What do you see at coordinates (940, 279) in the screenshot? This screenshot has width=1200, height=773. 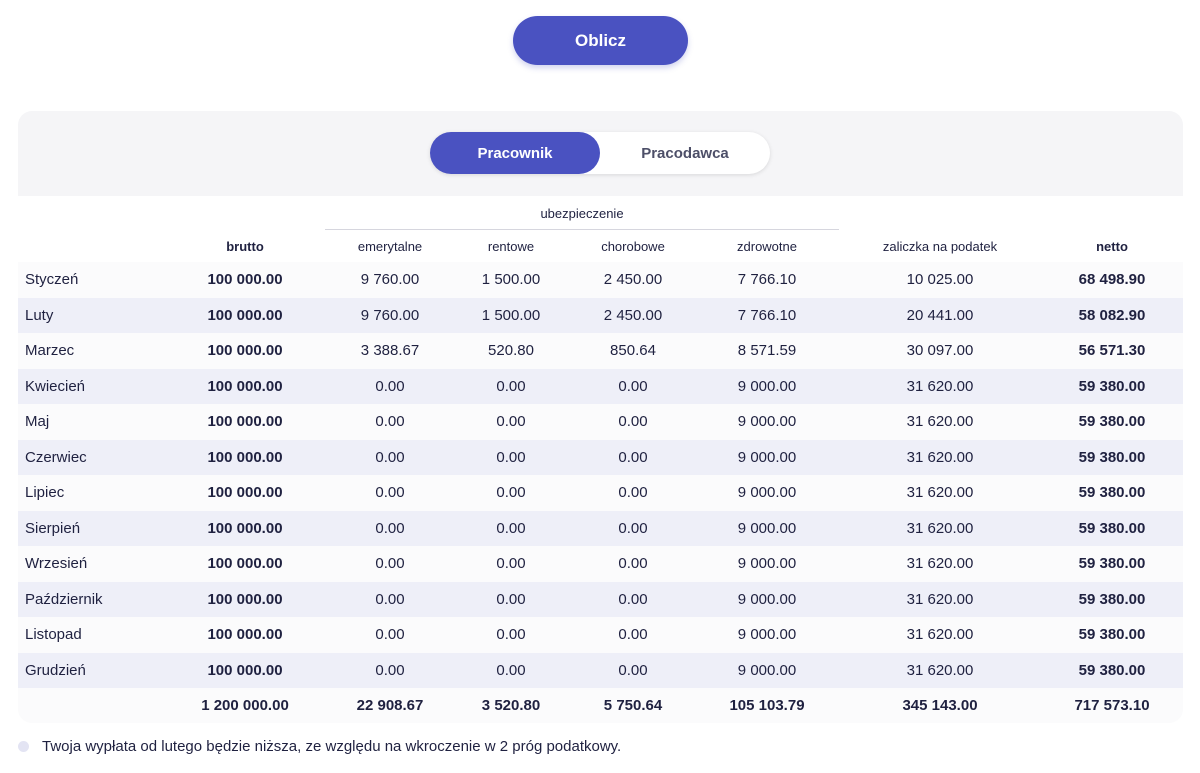 I see `tax-cell: 10 025.00` at bounding box center [940, 279].